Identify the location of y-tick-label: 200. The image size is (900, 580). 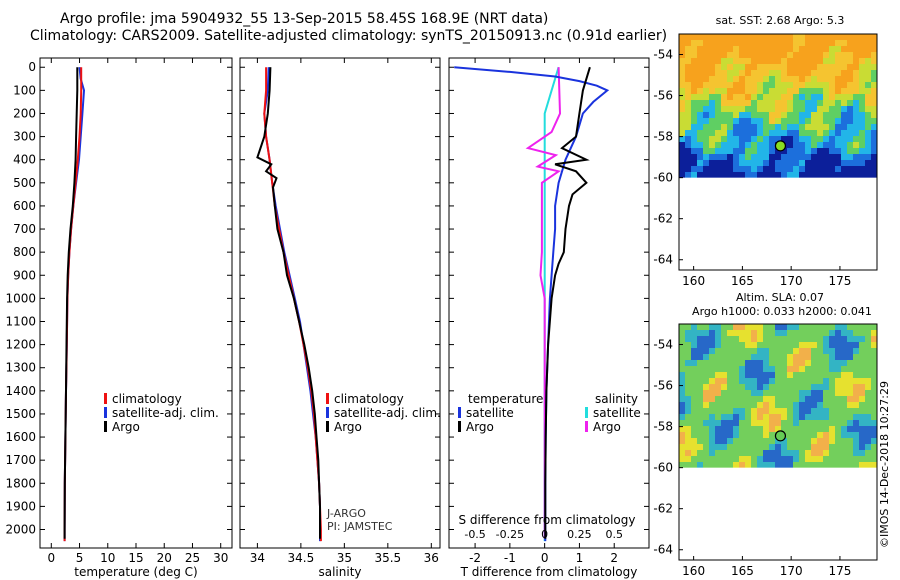
(24, 113).